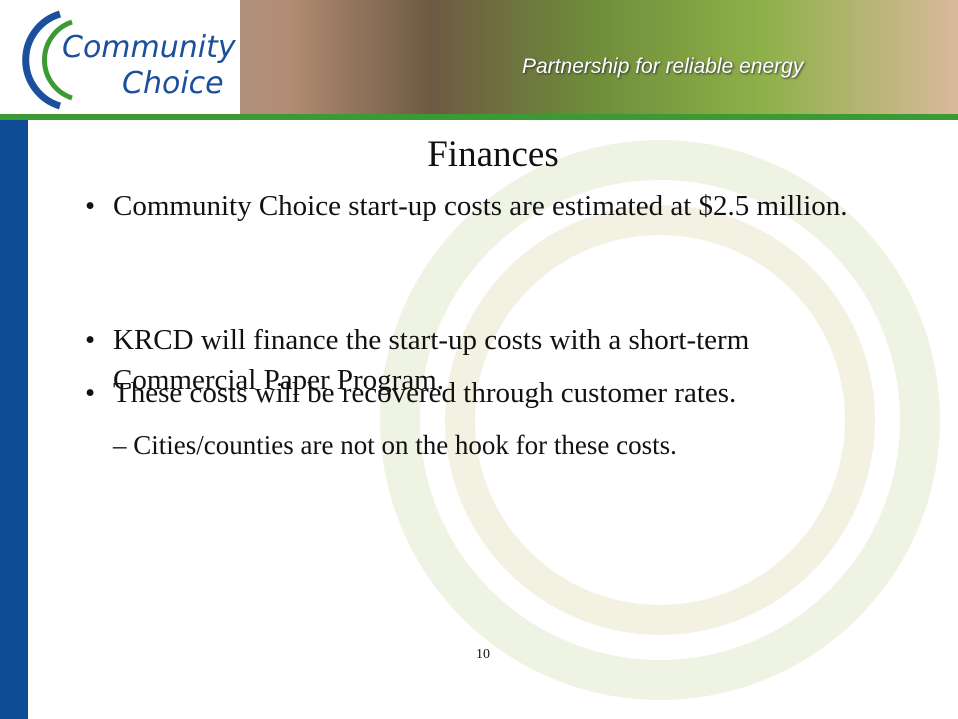 The height and width of the screenshot is (719, 958). What do you see at coordinates (663, 66) in the screenshot?
I see `tagline: Partnership for reliable energy` at bounding box center [663, 66].